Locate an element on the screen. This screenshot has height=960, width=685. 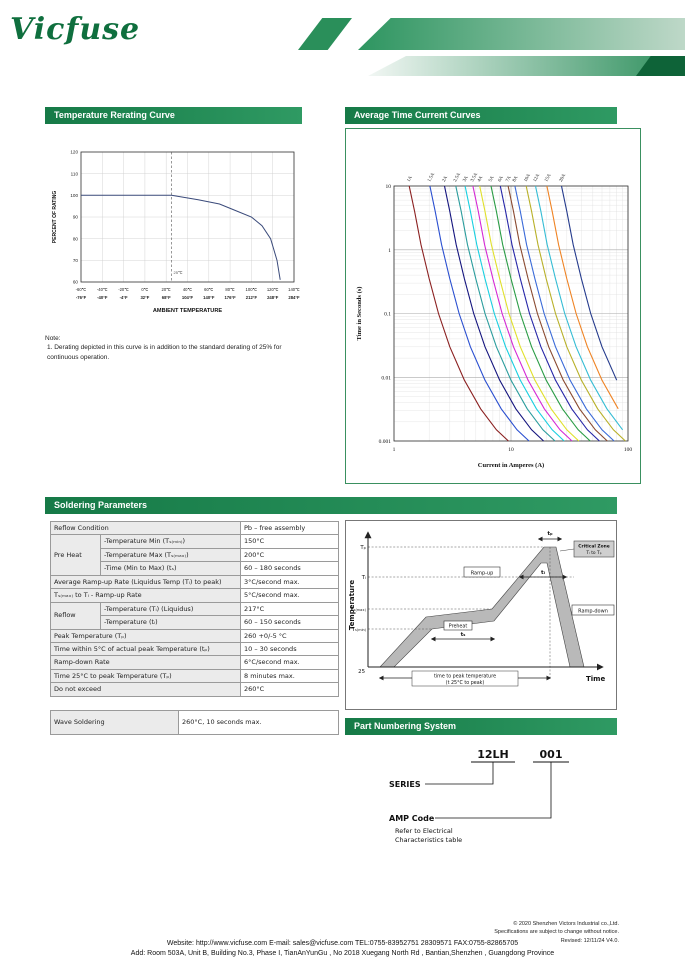
x-tick-label-f: 104°F is located at coordinates (188, 297).